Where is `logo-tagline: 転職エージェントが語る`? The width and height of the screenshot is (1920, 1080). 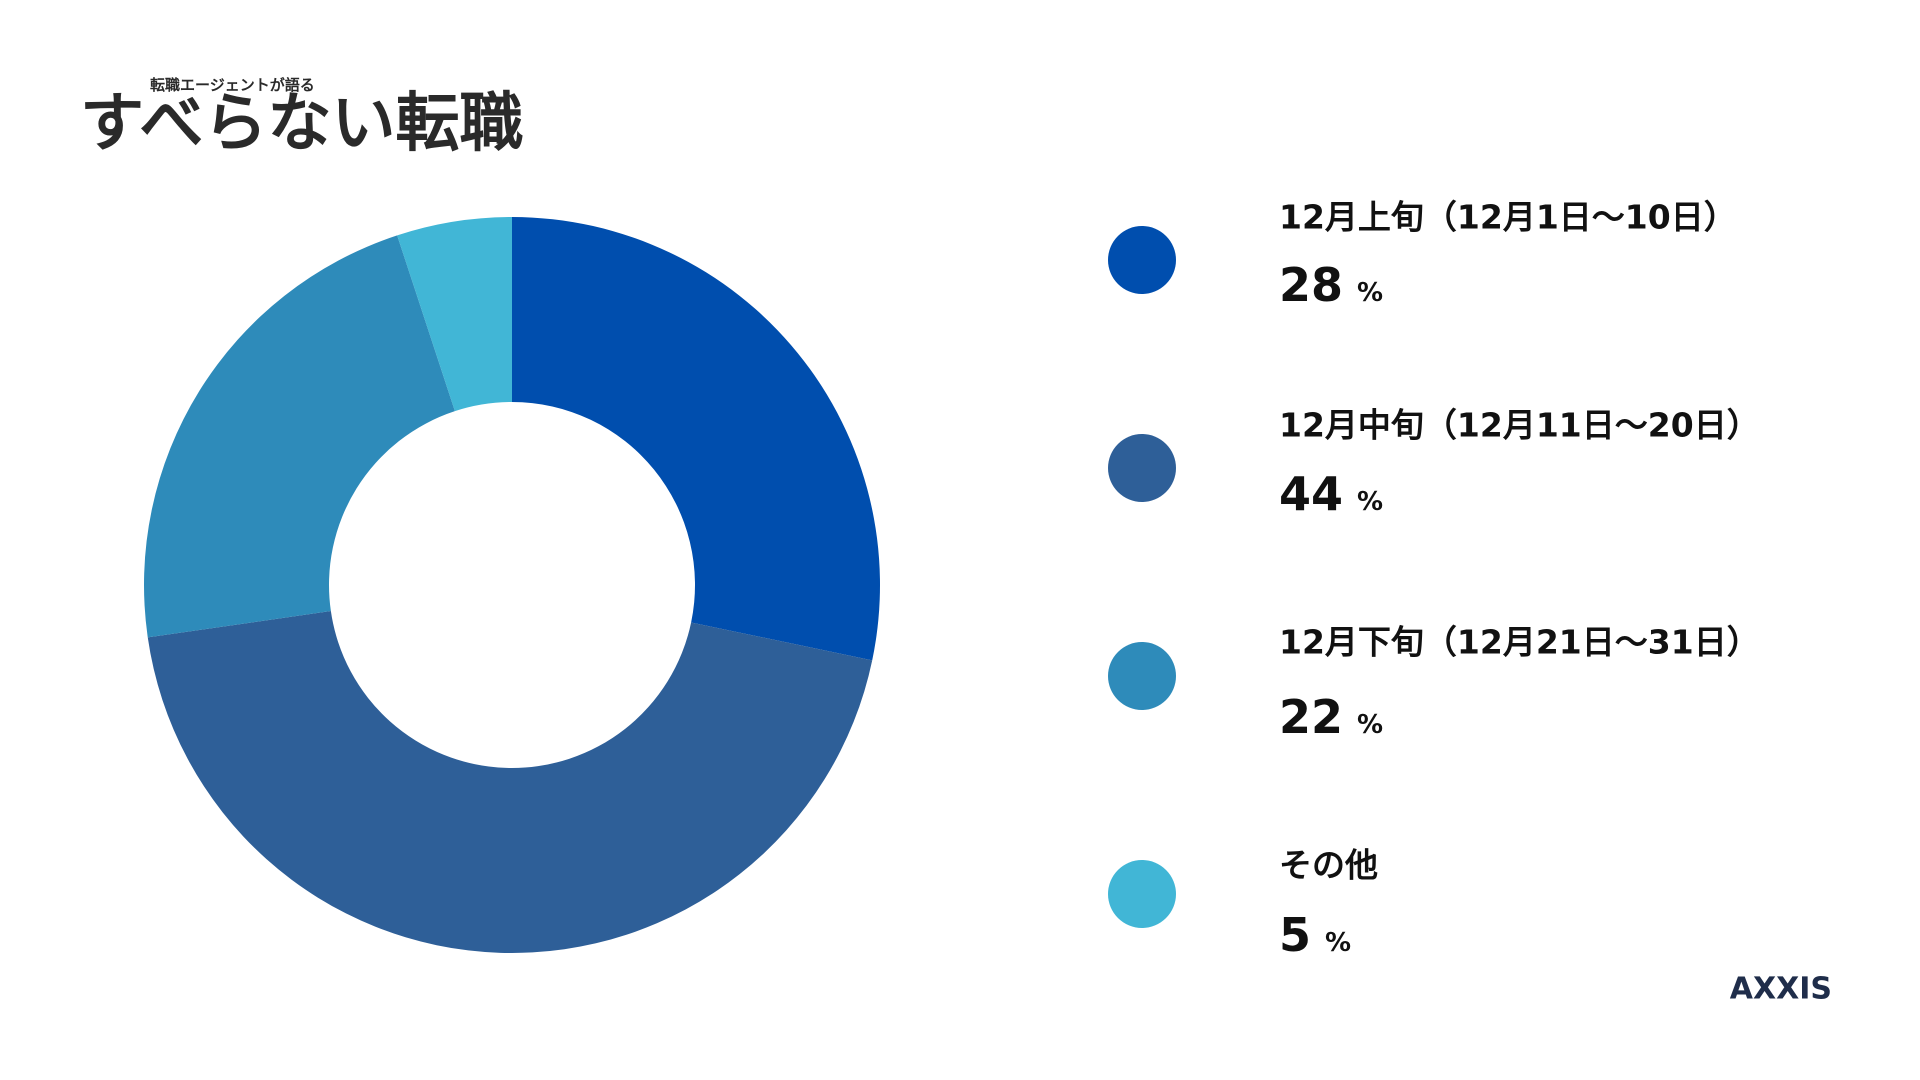
logo-tagline: 転職エージェントが語る is located at coordinates (232, 85).